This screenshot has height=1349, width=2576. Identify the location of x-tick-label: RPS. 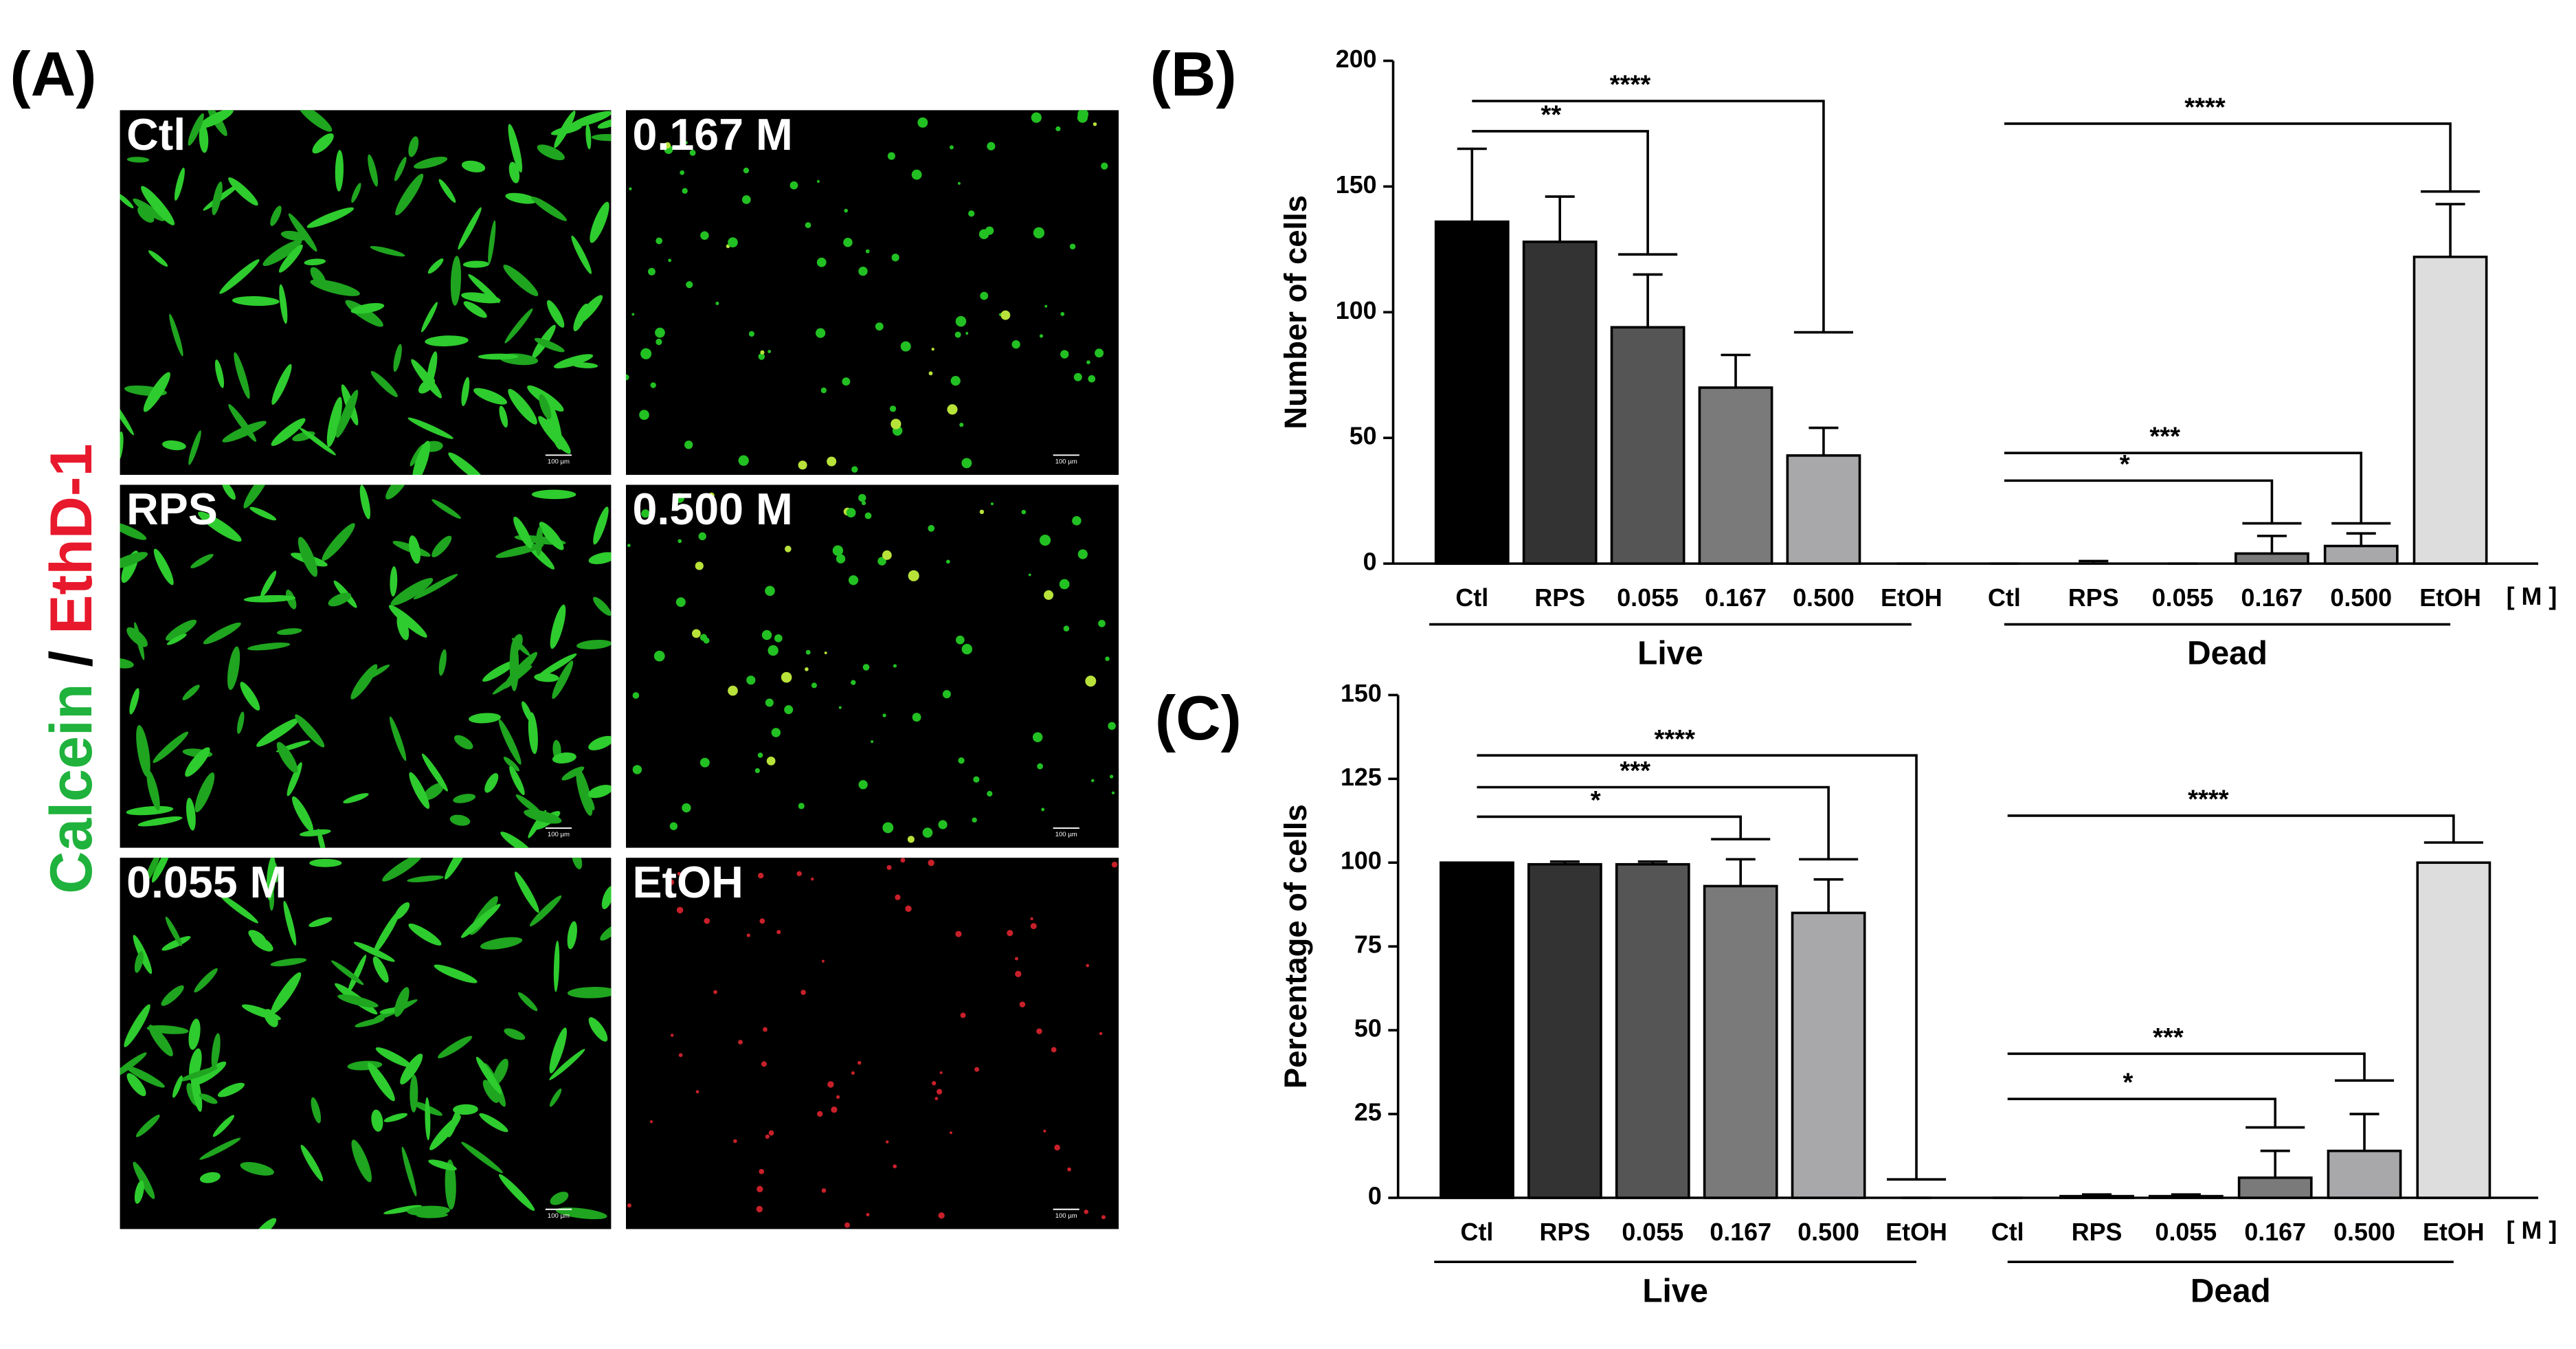
(2097, 1232).